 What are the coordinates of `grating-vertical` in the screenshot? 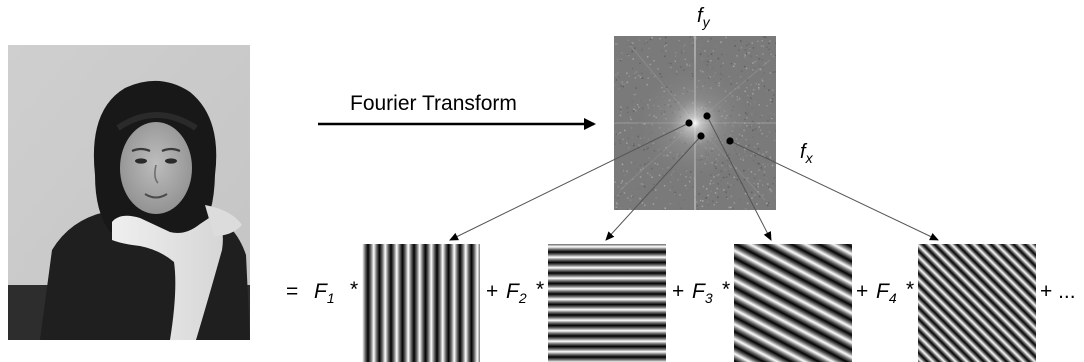 It's located at (421, 303).